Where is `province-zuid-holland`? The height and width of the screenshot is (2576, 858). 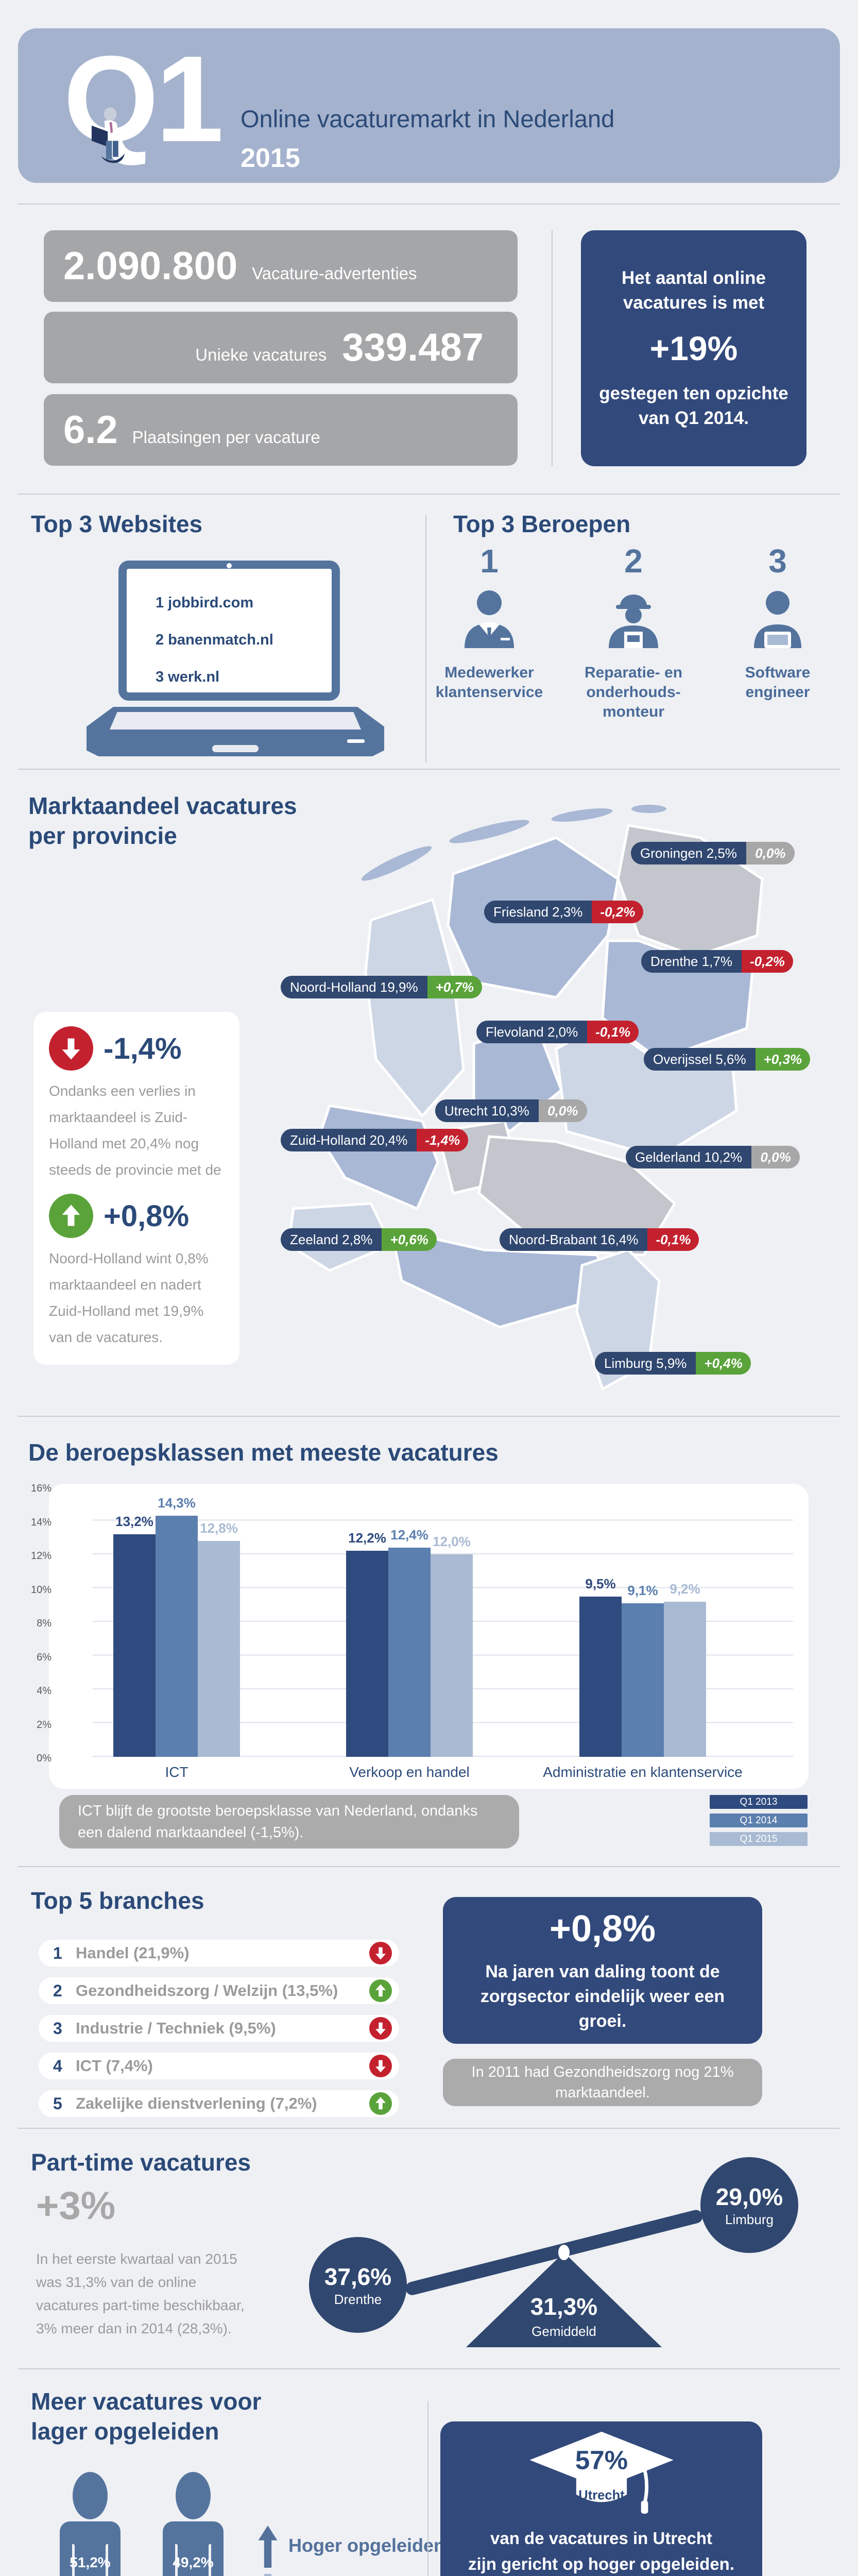 province-zuid-holland is located at coordinates (379, 1157).